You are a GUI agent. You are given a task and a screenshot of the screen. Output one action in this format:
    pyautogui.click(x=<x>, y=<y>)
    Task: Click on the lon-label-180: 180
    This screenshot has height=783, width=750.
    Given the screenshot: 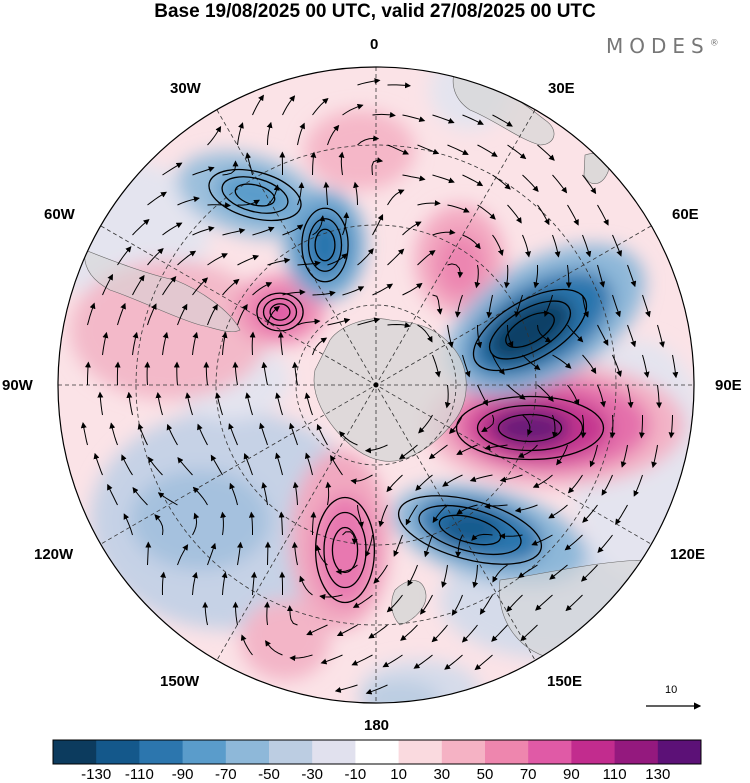 What is the action you would take?
    pyautogui.click(x=377, y=725)
    